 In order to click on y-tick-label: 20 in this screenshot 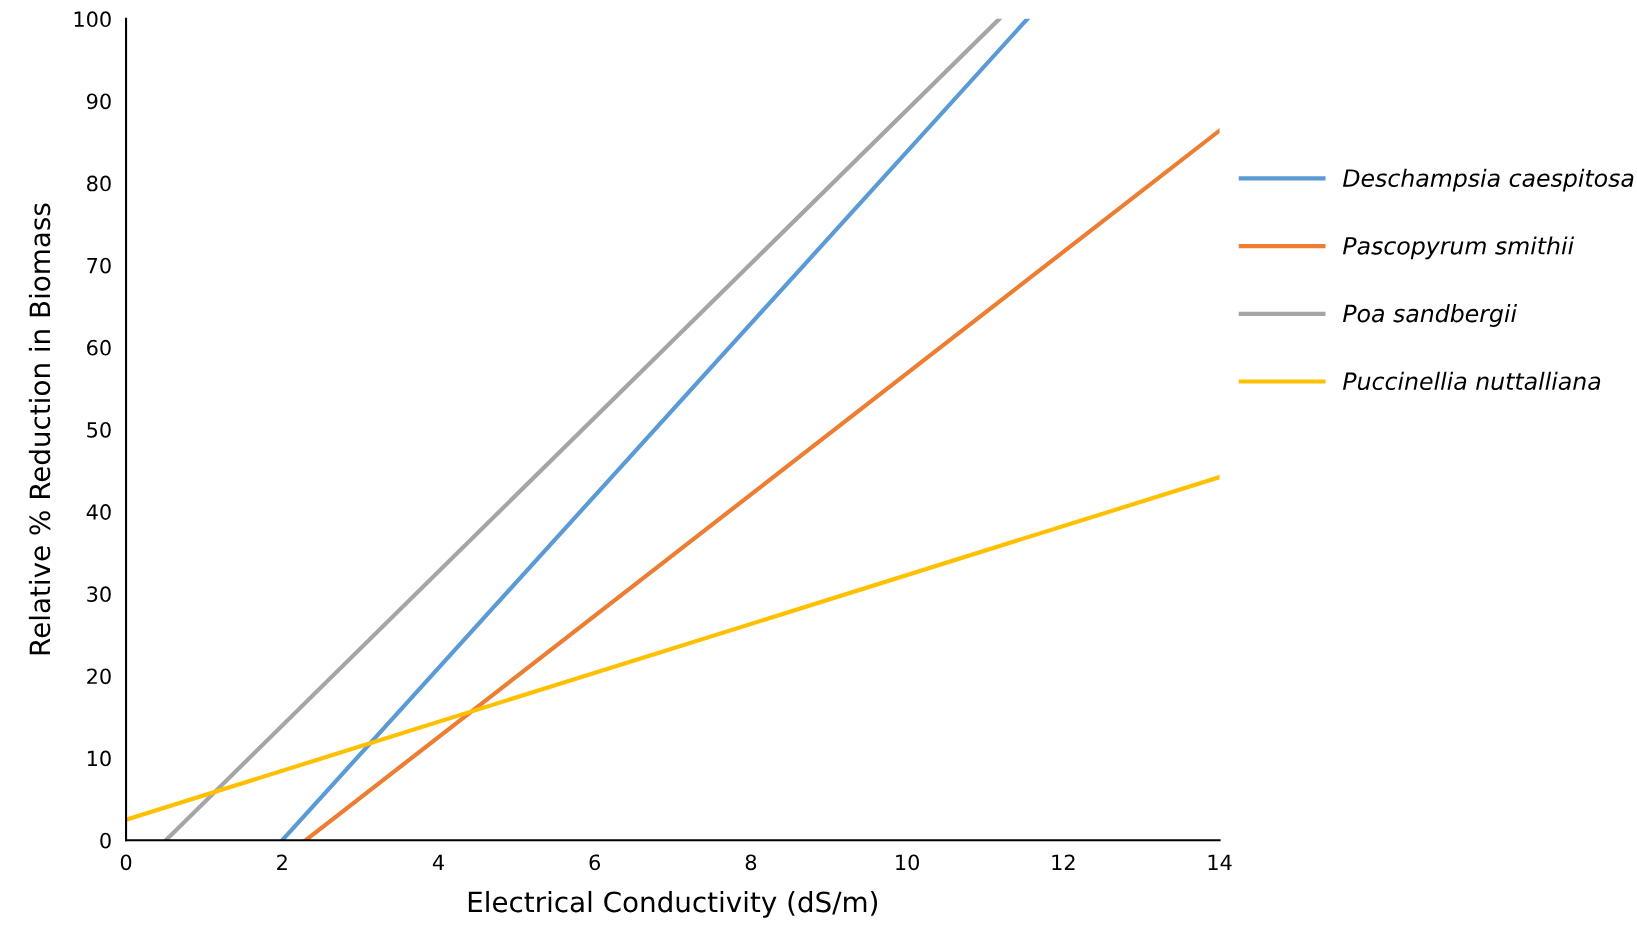, I will do `click(99, 676)`.